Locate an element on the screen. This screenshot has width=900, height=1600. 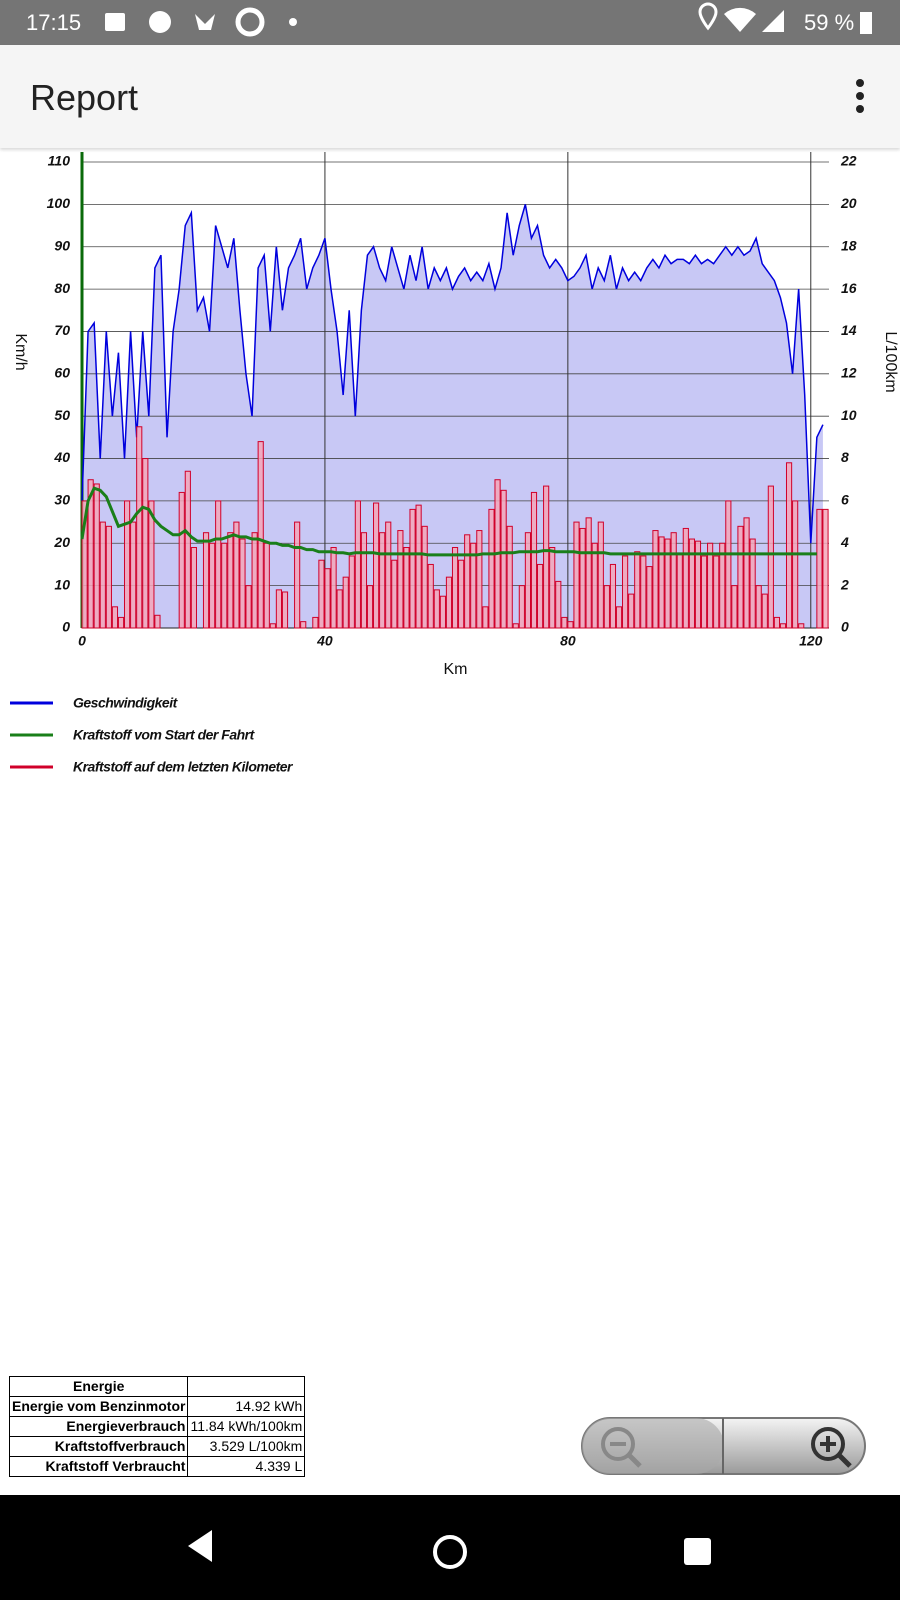
x-tick-label: 120 is located at coordinates (811, 641).